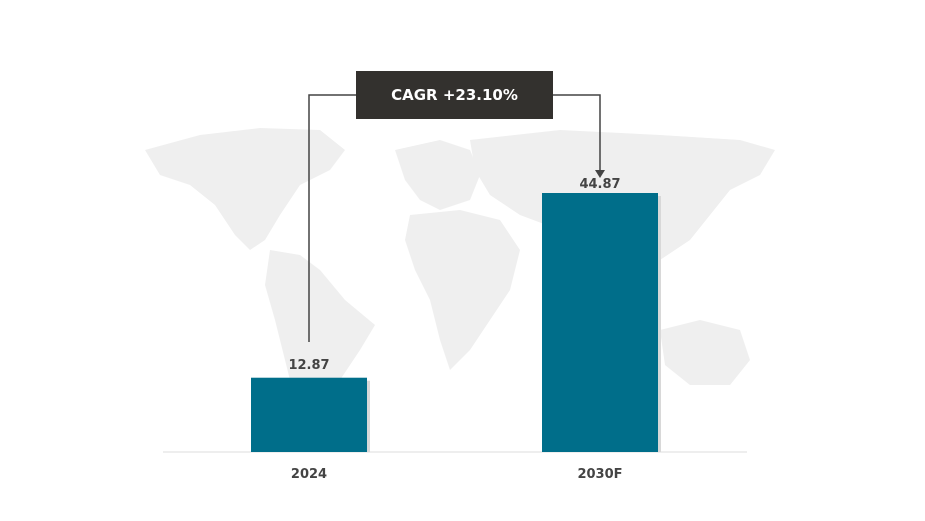  I want to click on arrow-head-icon, so click(600, 174).